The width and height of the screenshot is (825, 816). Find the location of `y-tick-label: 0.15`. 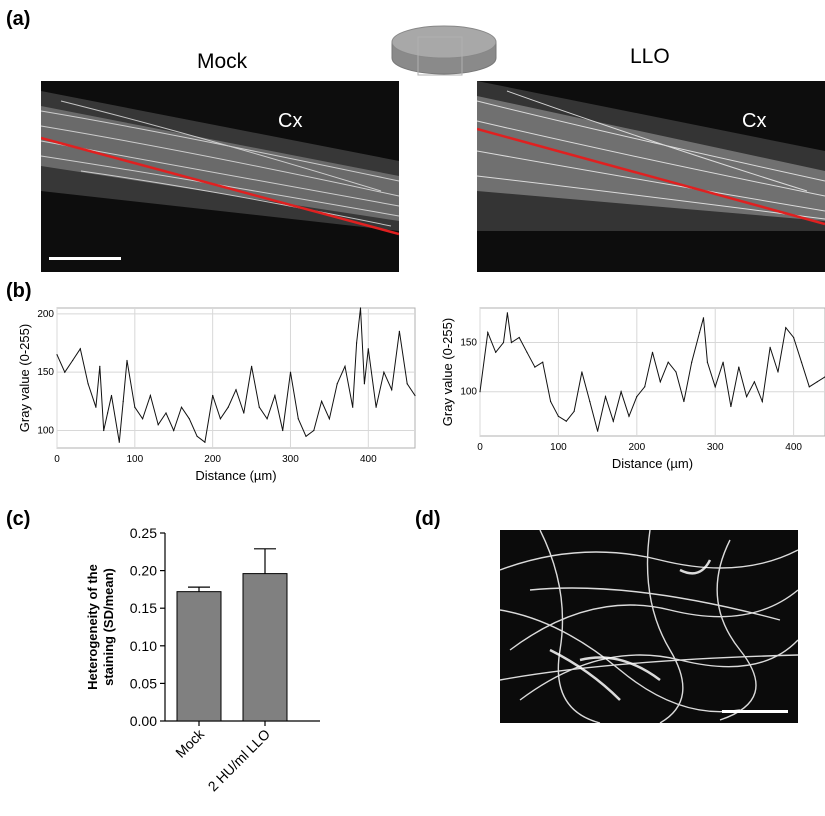

y-tick-label: 0.15 is located at coordinates (143, 608).